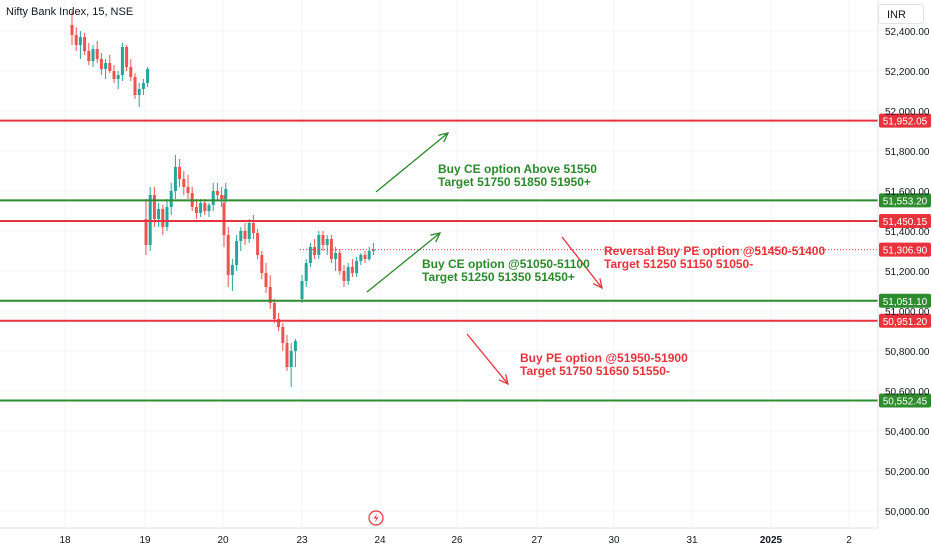 The width and height of the screenshot is (932, 550). What do you see at coordinates (514, 182) in the screenshot?
I see `annotation-line2: Target 51750 51850 51950+` at bounding box center [514, 182].